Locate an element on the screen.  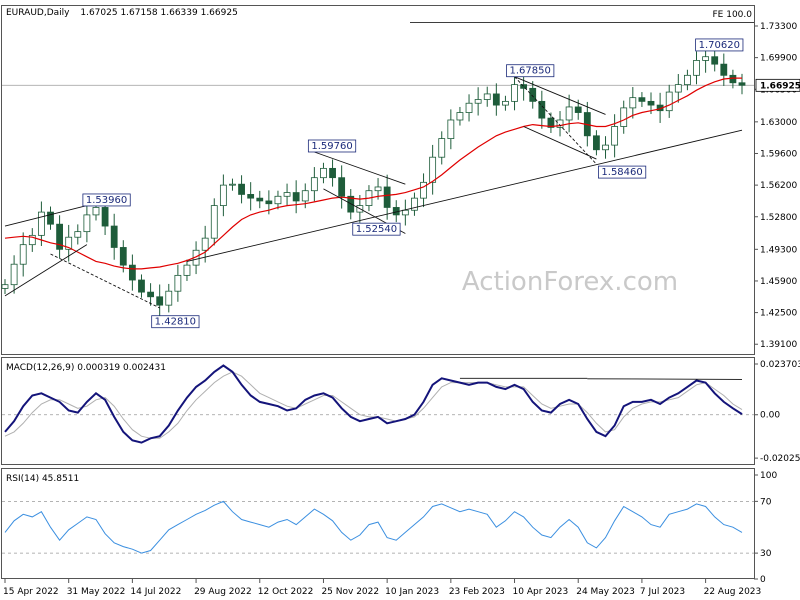
y-tick-label: 1.73300 is located at coordinates (778, 27).